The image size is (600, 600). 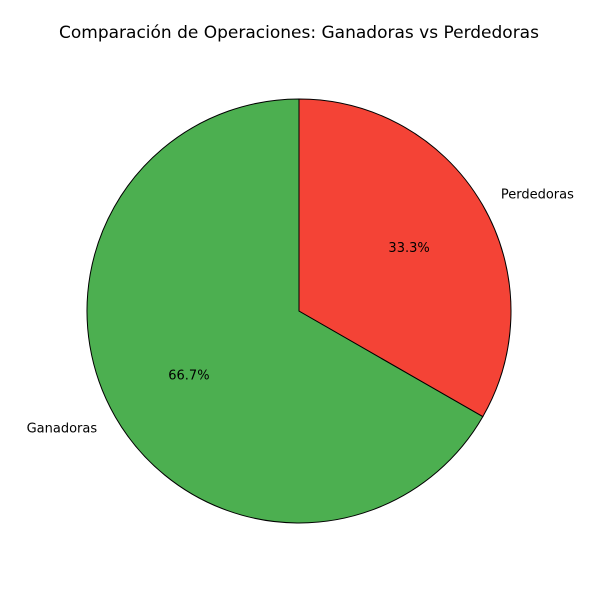 What do you see at coordinates (188, 375) in the screenshot?
I see `percent-label-ganadoras: 66.7%` at bounding box center [188, 375].